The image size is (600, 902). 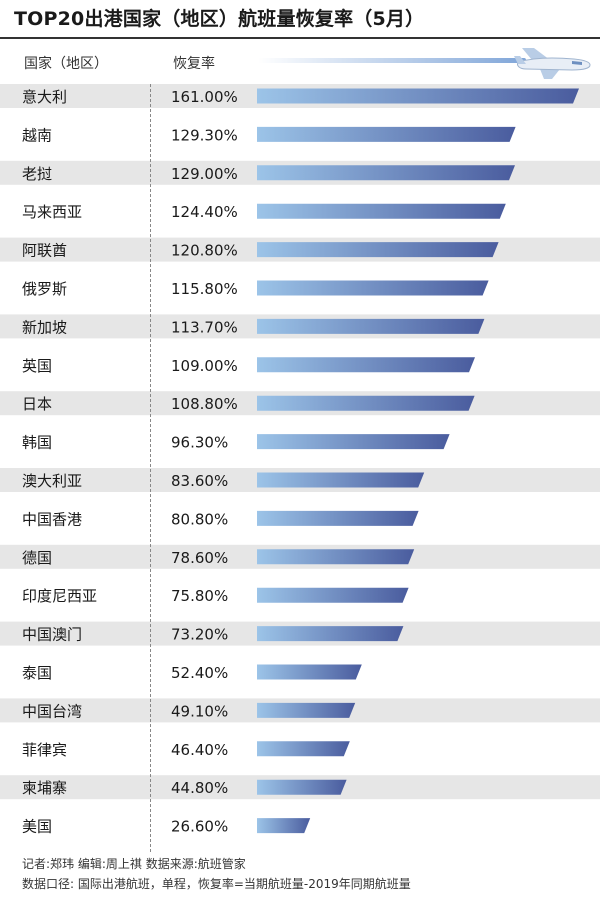 What do you see at coordinates (37, 443) in the screenshot?
I see `category-label: 韩国` at bounding box center [37, 443].